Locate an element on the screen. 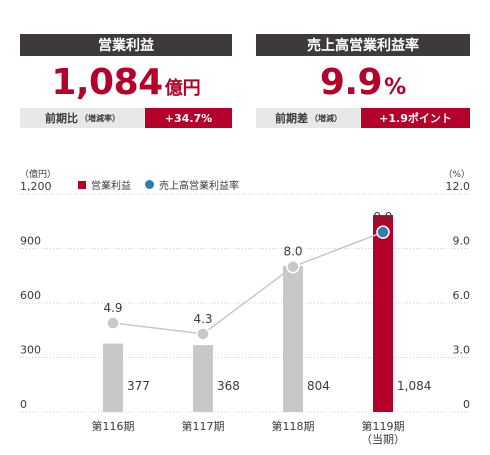 Image resolution: width=490 pixels, height=455 pixels. right-axis-tick: 9.0 is located at coordinates (462, 241).